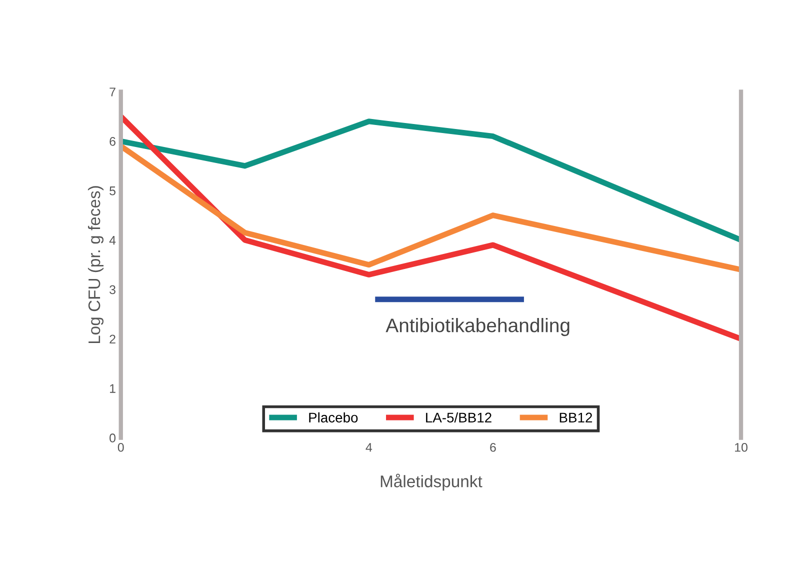 This screenshot has height=570, width=790. Describe the element at coordinates (478, 327) in the screenshot. I see `annotation: Antibiotikabehandling` at that location.